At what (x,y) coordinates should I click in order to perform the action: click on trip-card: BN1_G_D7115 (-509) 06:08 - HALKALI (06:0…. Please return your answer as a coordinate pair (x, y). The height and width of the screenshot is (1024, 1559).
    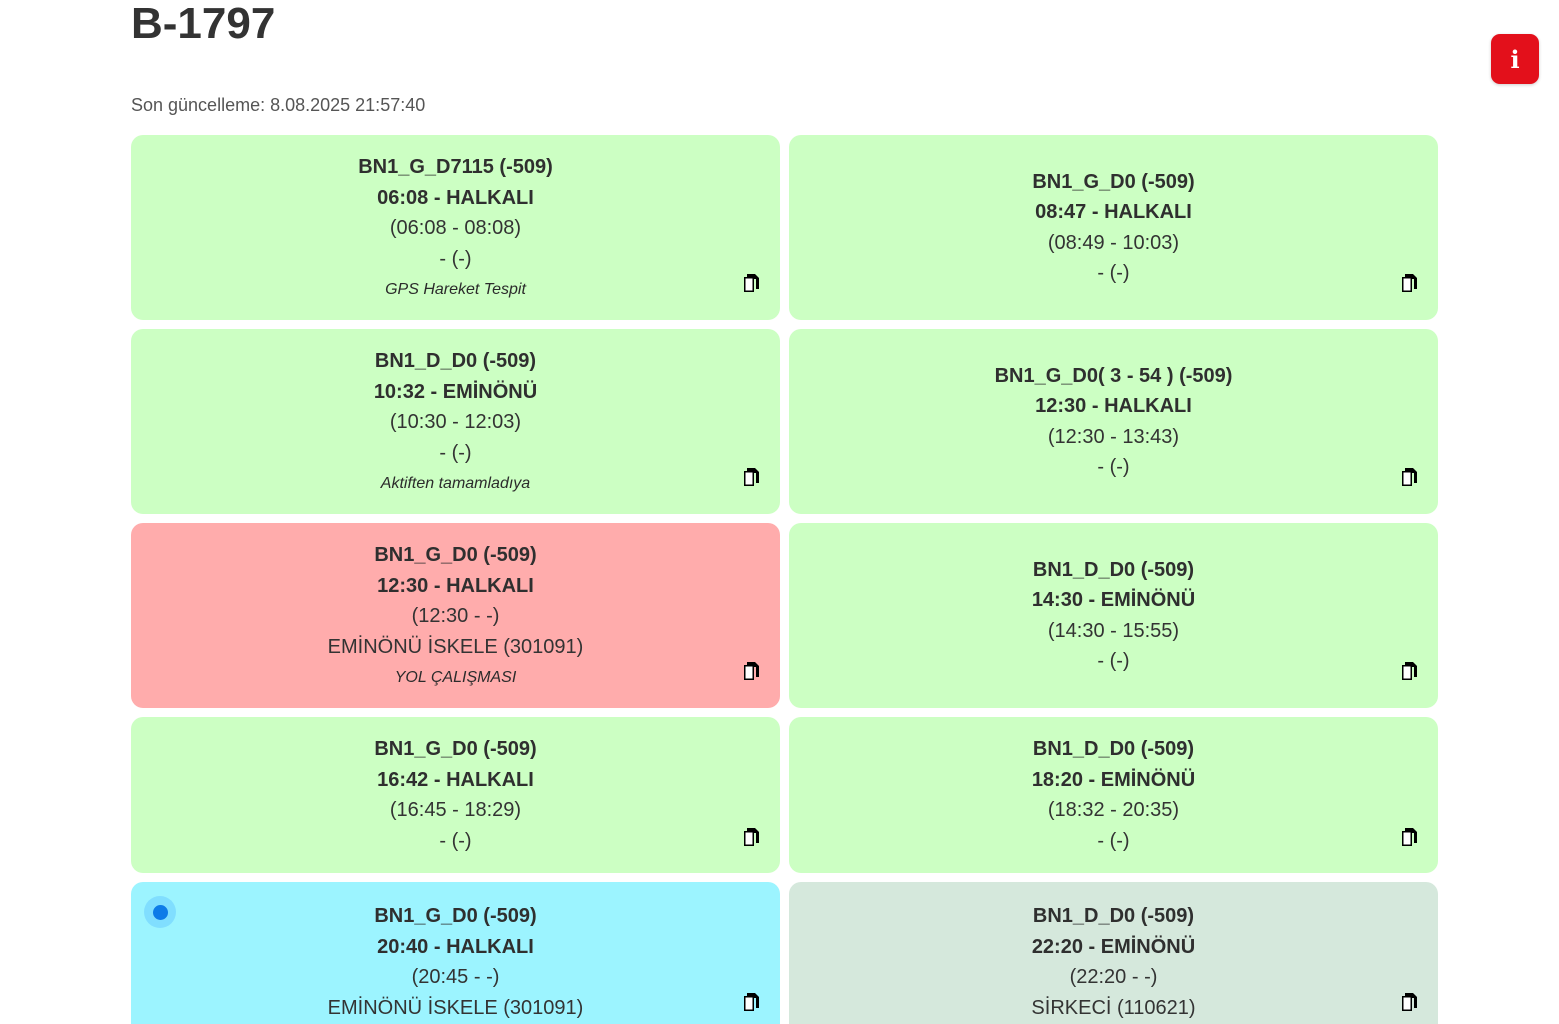
    Looking at the image, I should click on (455, 227).